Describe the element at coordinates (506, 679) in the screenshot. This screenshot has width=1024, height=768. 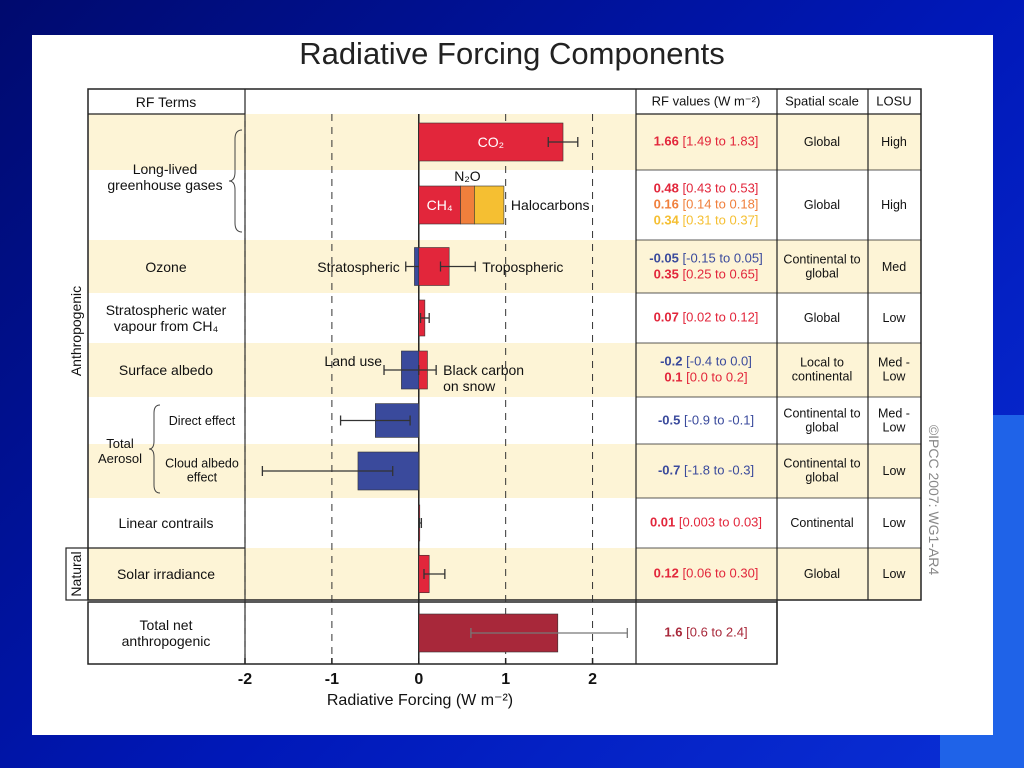
I see `x-tick-label: 1` at that location.